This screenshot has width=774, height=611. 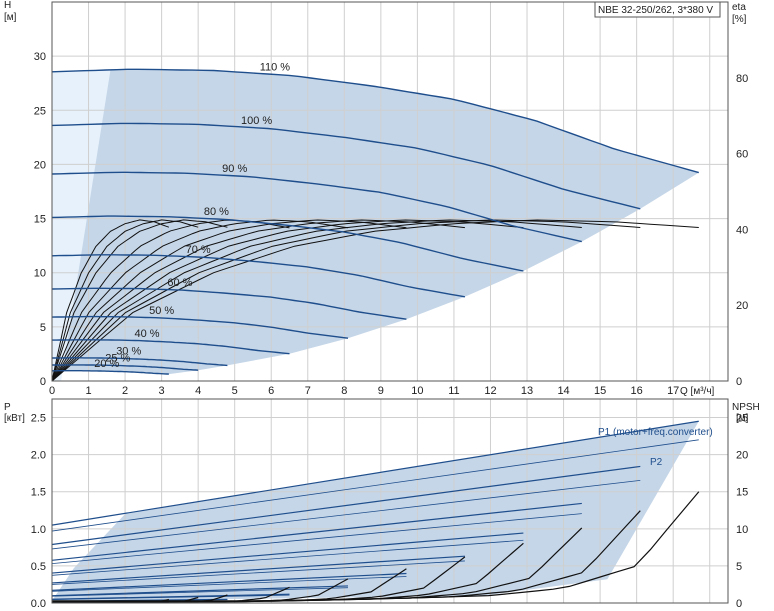 I want to click on efficiency-tick-label: 20, so click(x=742, y=306).